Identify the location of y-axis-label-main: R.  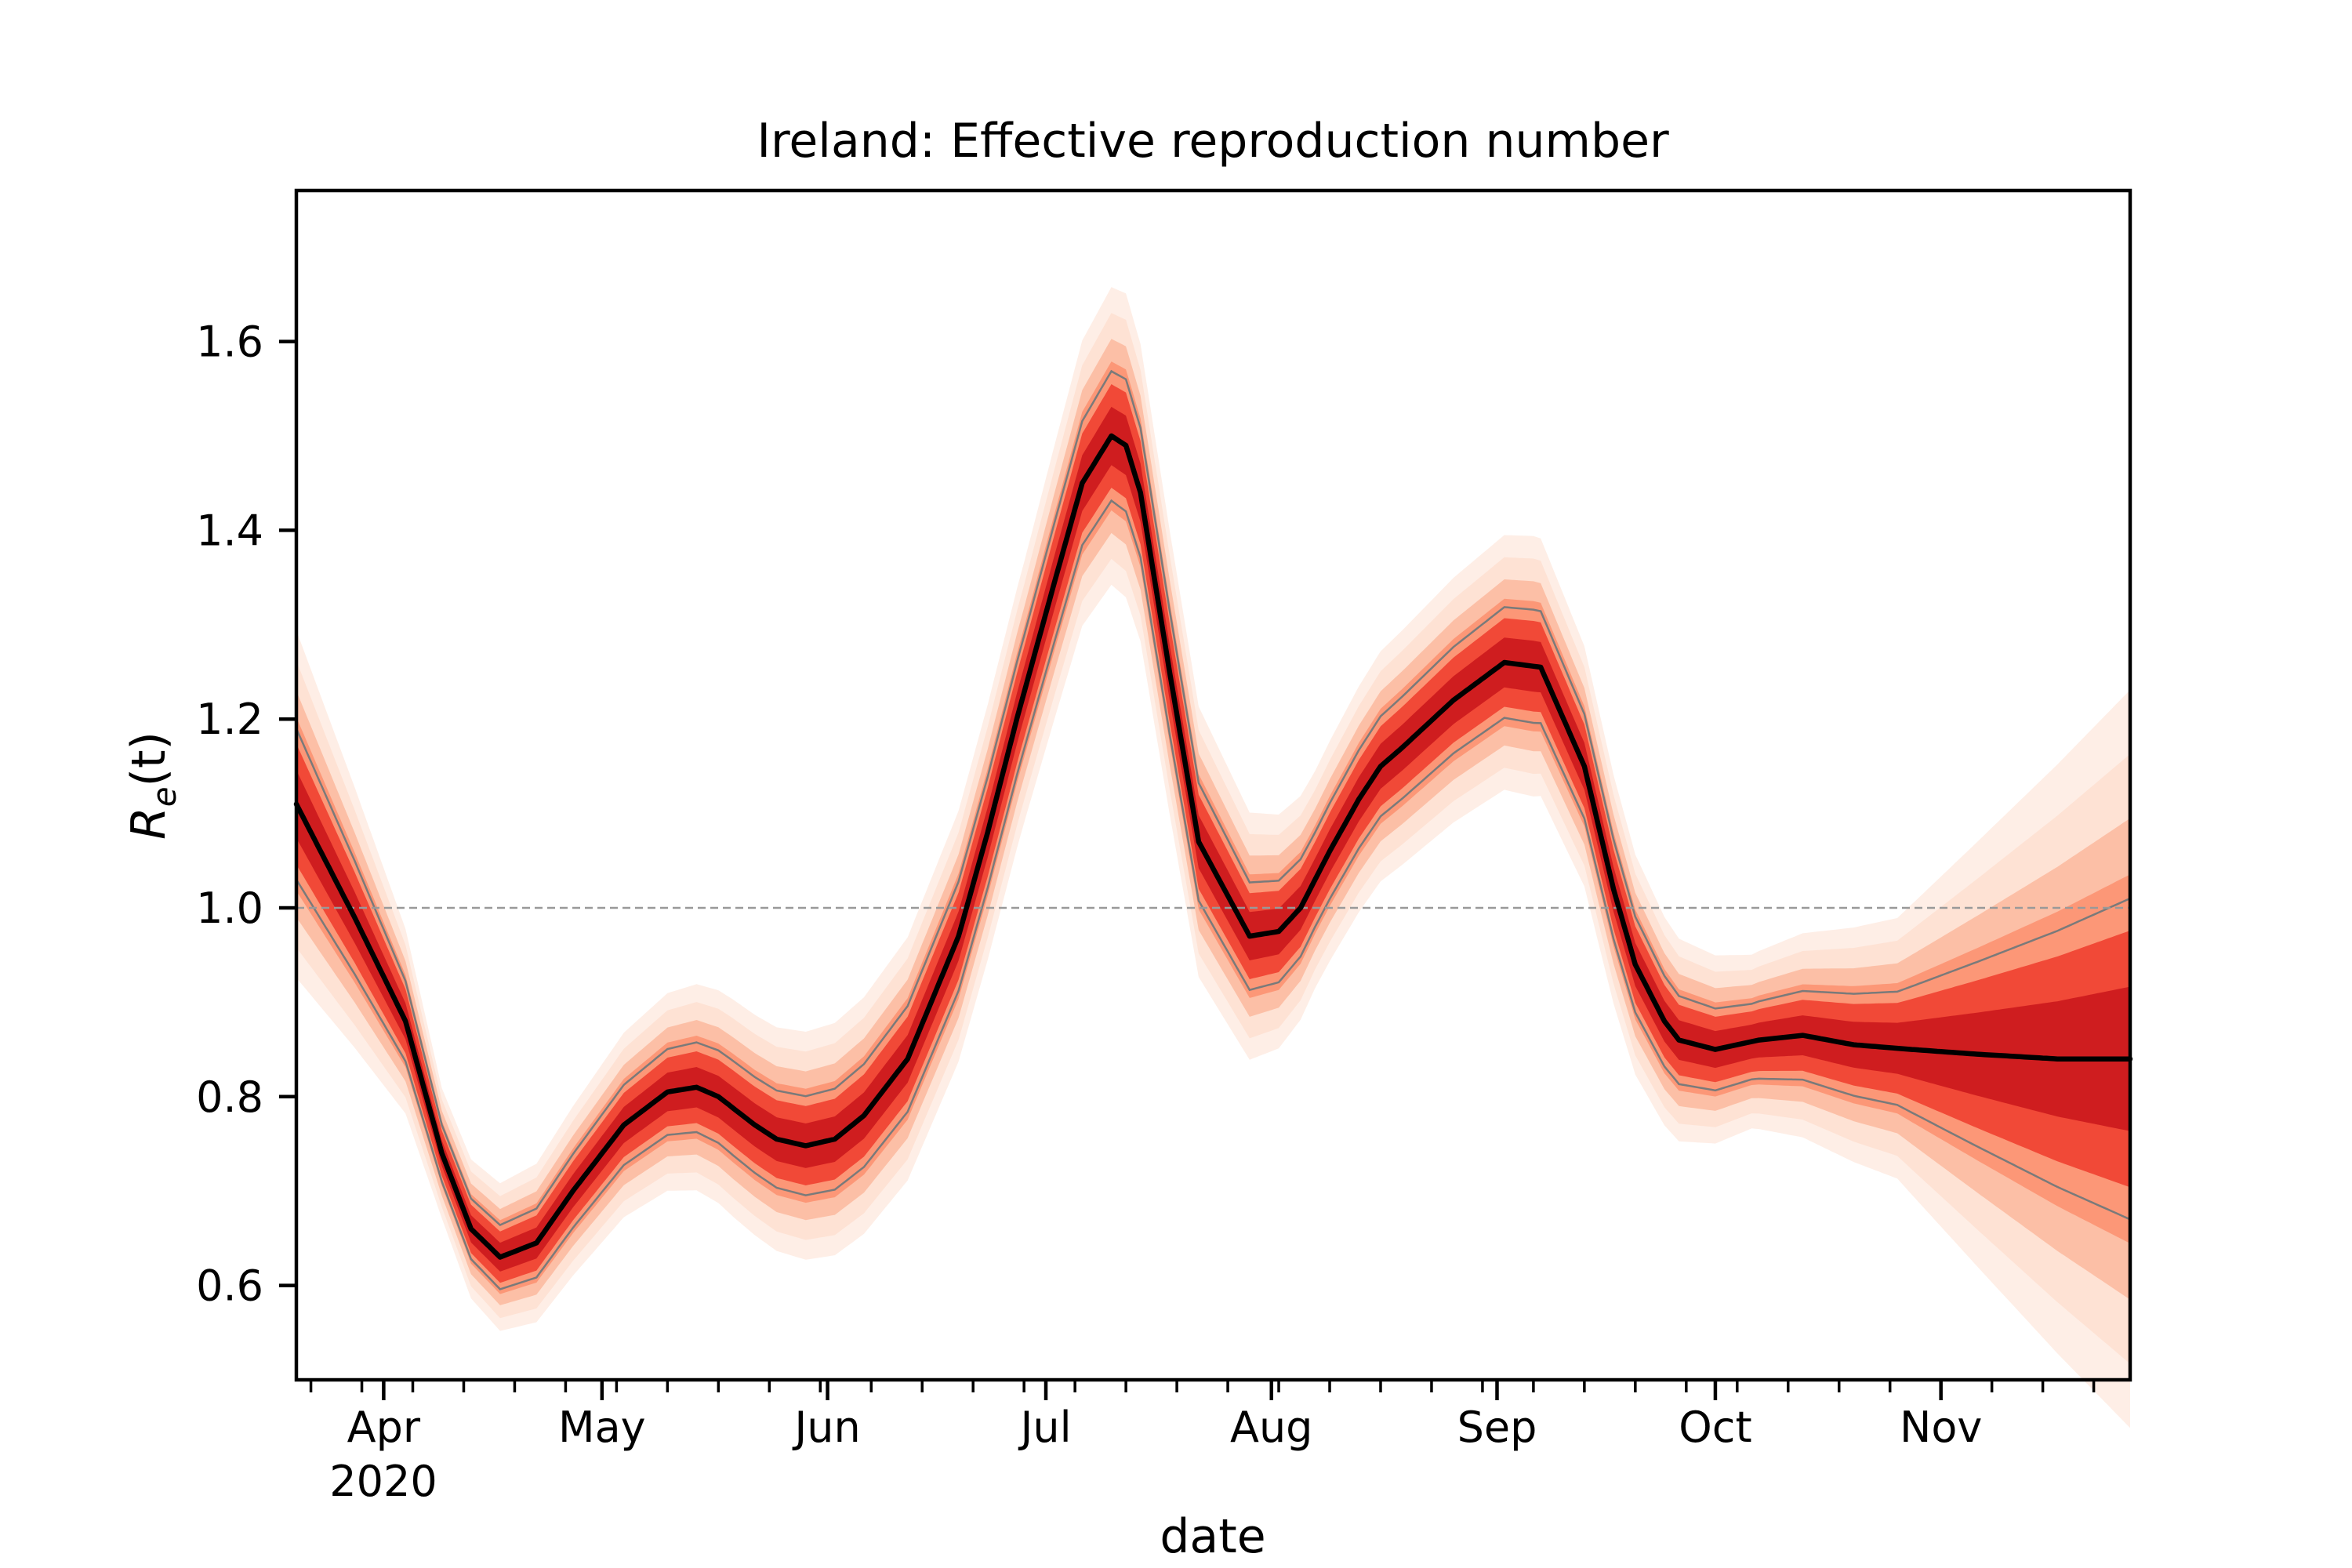
(149, 824).